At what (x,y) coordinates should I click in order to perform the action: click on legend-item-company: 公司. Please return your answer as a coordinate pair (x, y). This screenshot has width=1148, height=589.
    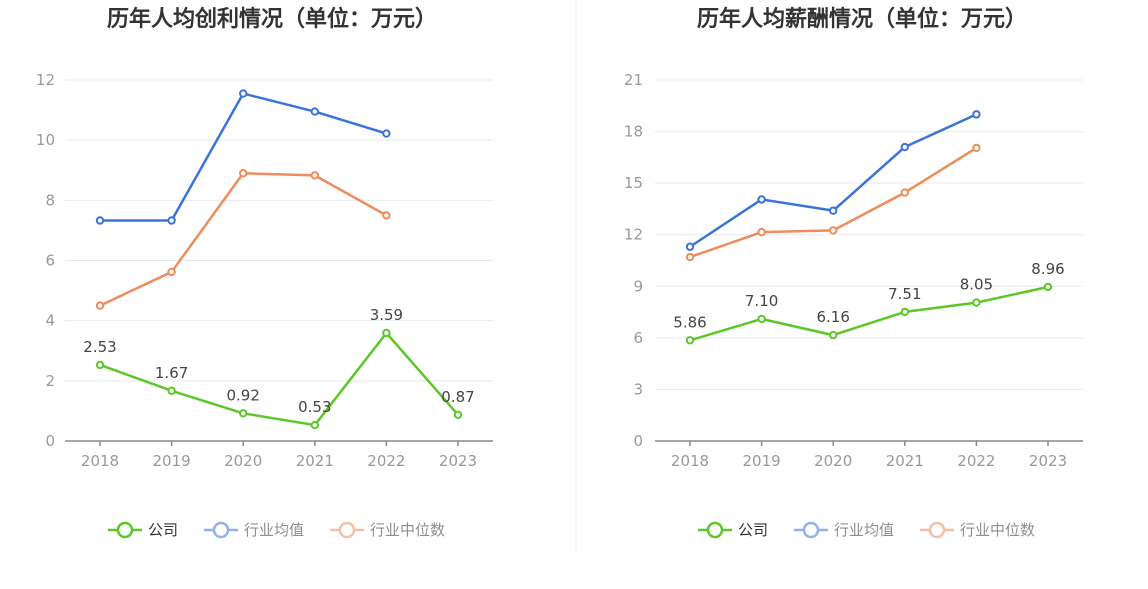
    Looking at the image, I should click on (733, 530).